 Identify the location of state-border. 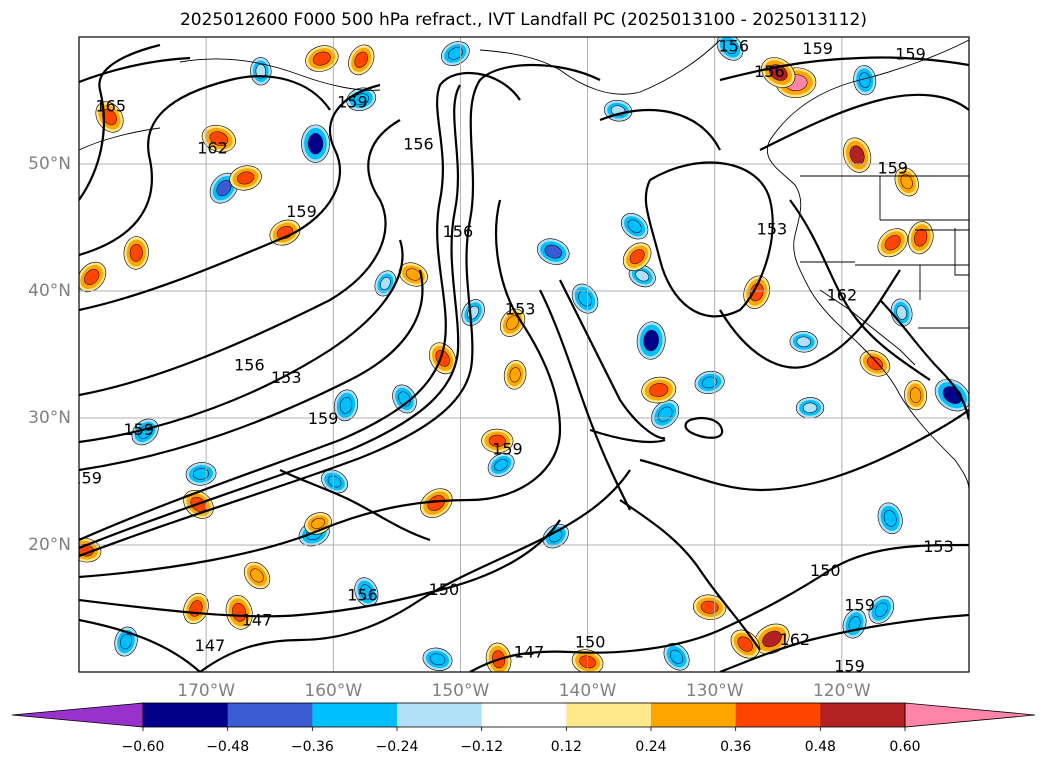
(884, 270).